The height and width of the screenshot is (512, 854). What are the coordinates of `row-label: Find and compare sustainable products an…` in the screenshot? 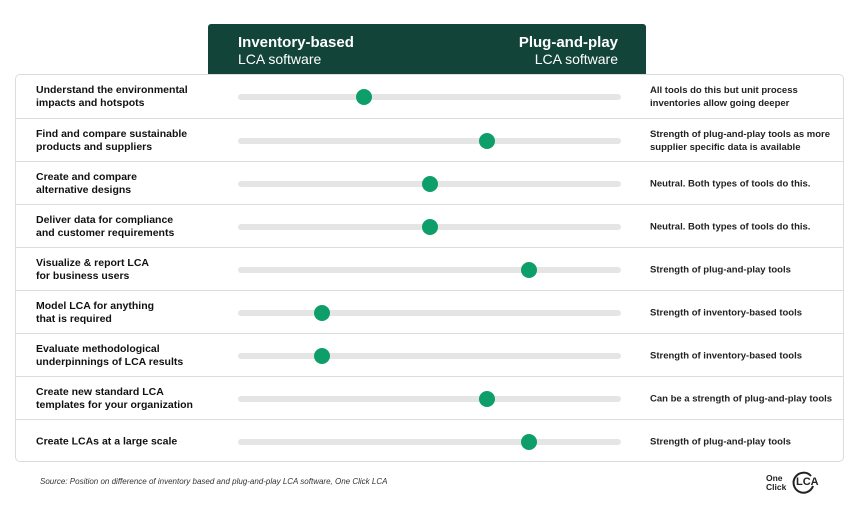 It's located at (112, 140).